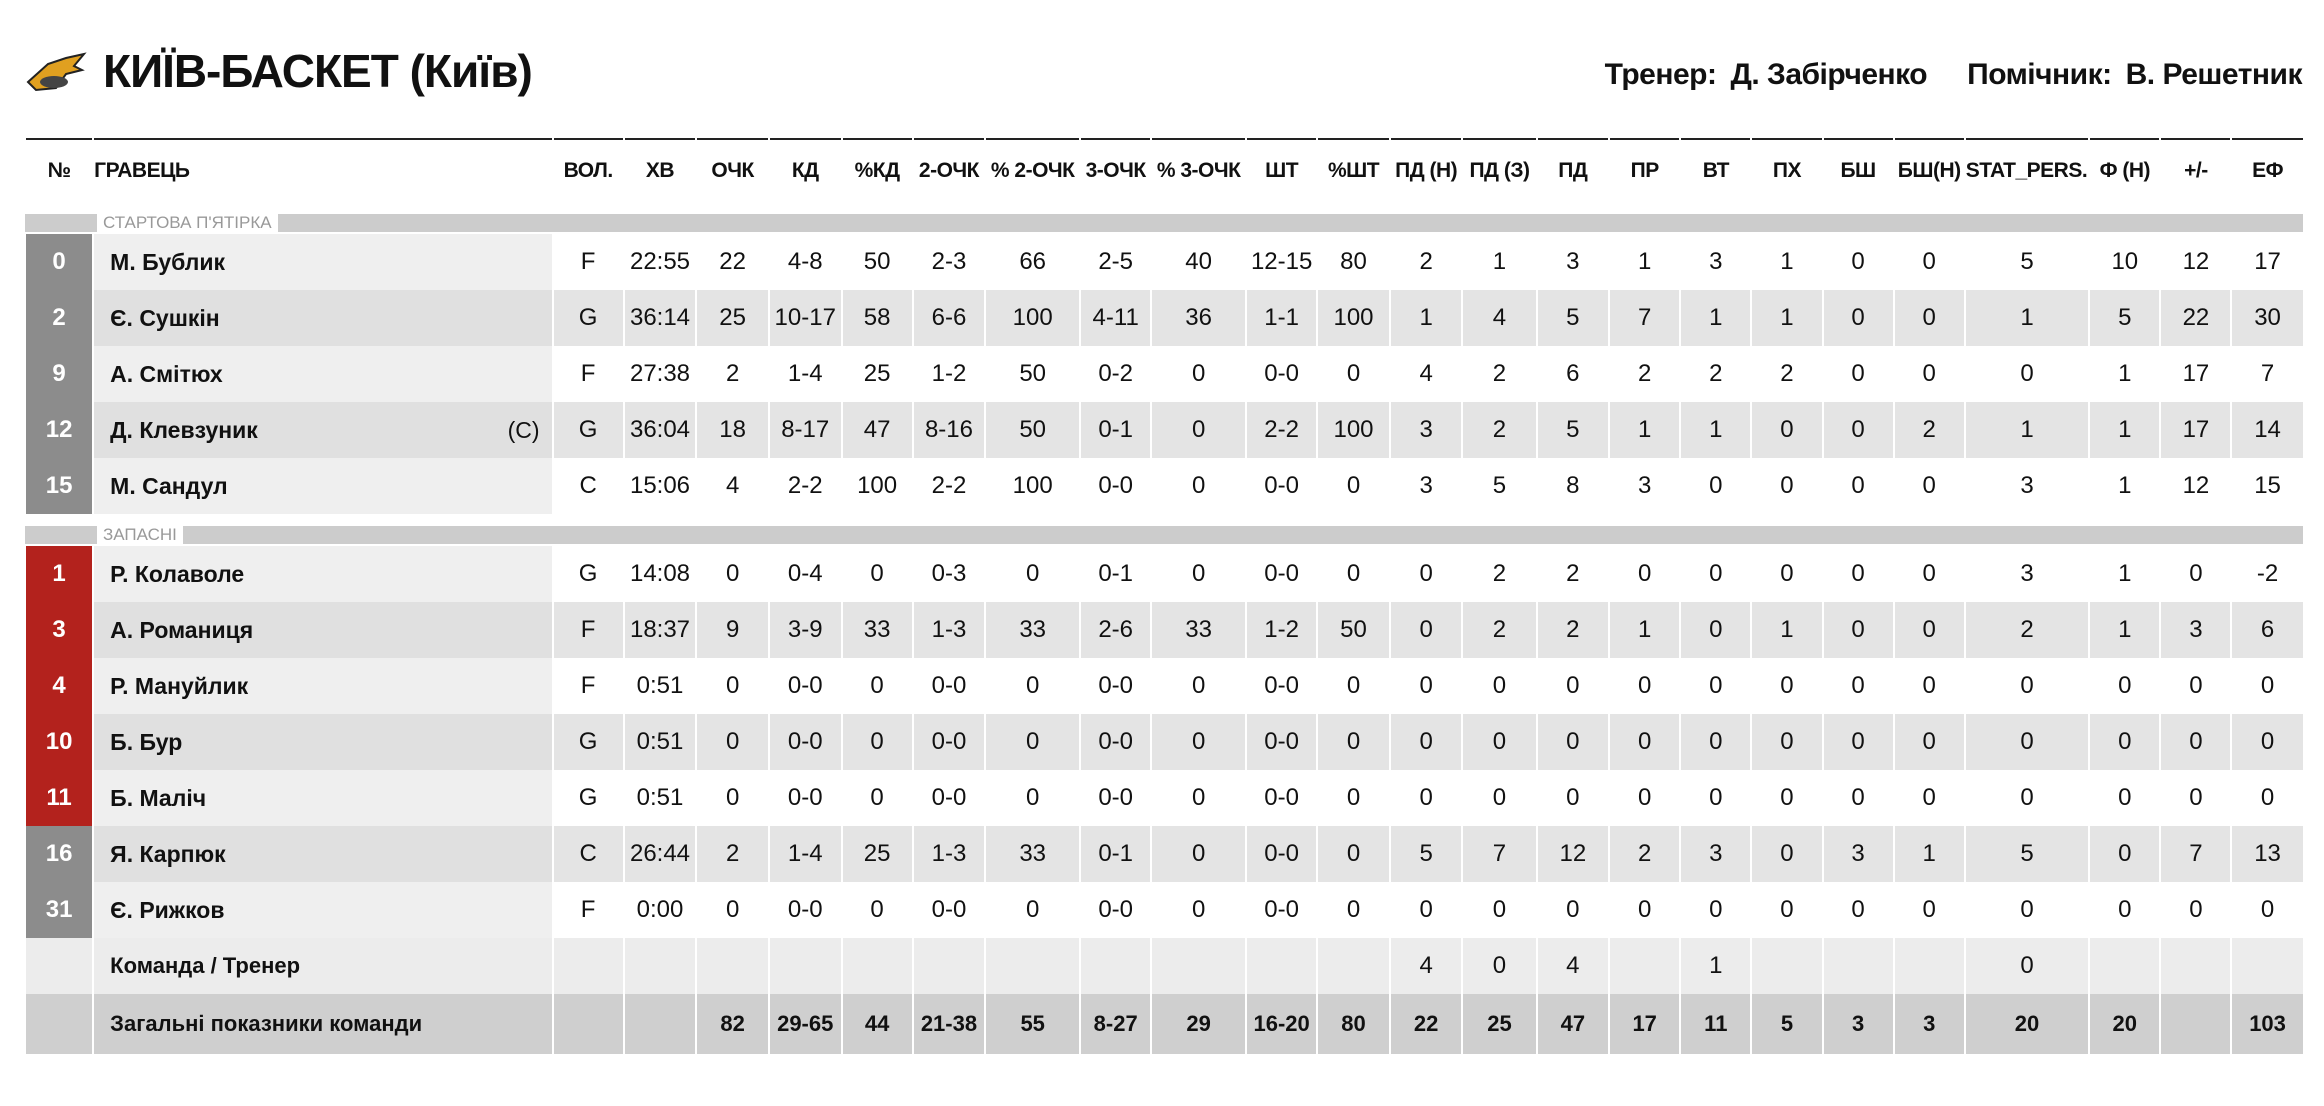 This screenshot has height=1106, width=2324. What do you see at coordinates (2195, 170) in the screenshot?
I see `column-header: +/-` at bounding box center [2195, 170].